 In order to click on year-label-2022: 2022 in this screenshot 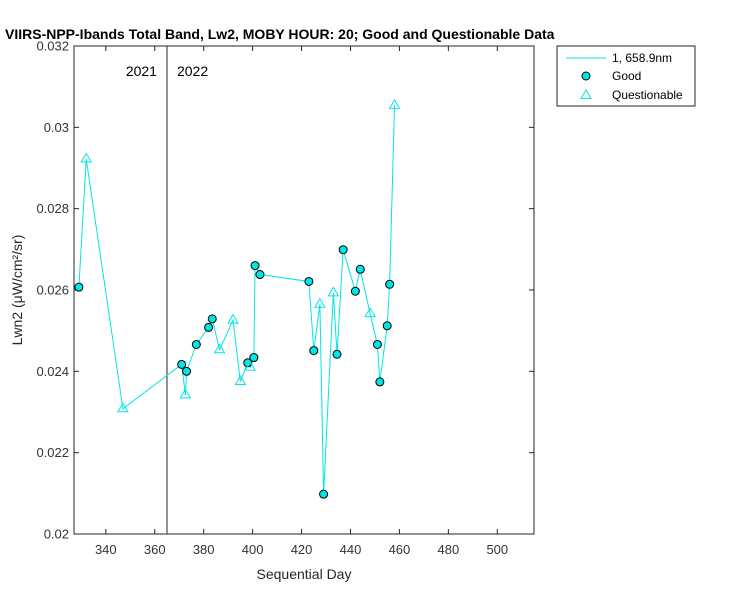, I will do `click(192, 71)`.